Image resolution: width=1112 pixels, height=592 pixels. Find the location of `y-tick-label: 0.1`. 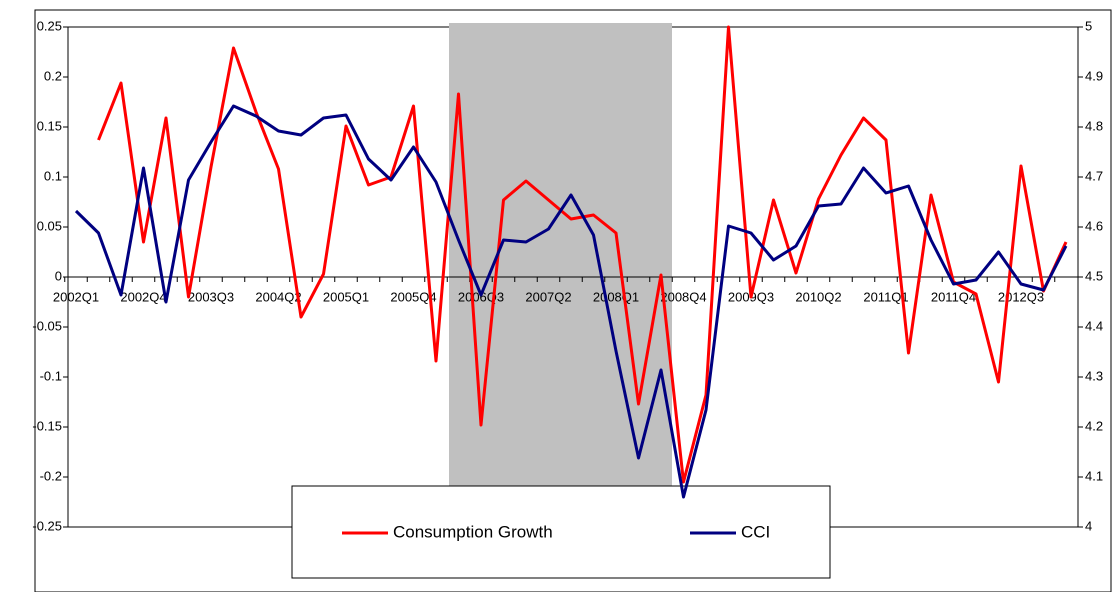

y-tick-label: 0.1 is located at coordinates (53, 175).